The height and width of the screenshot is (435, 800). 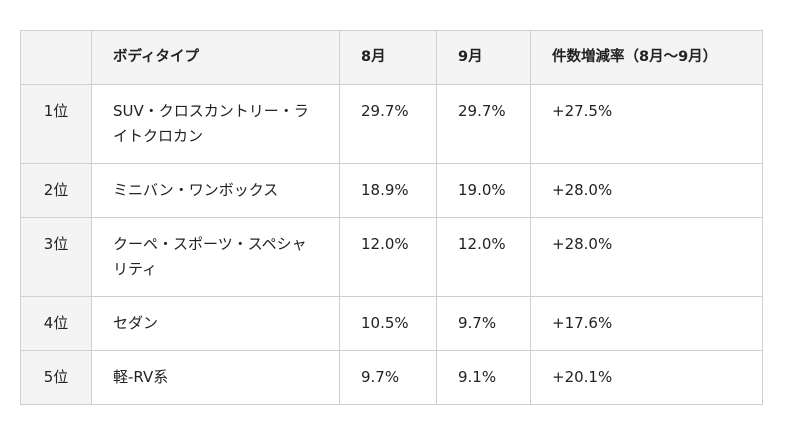 I want to click on change-rate-cell: +17.6%, so click(x=646, y=323).